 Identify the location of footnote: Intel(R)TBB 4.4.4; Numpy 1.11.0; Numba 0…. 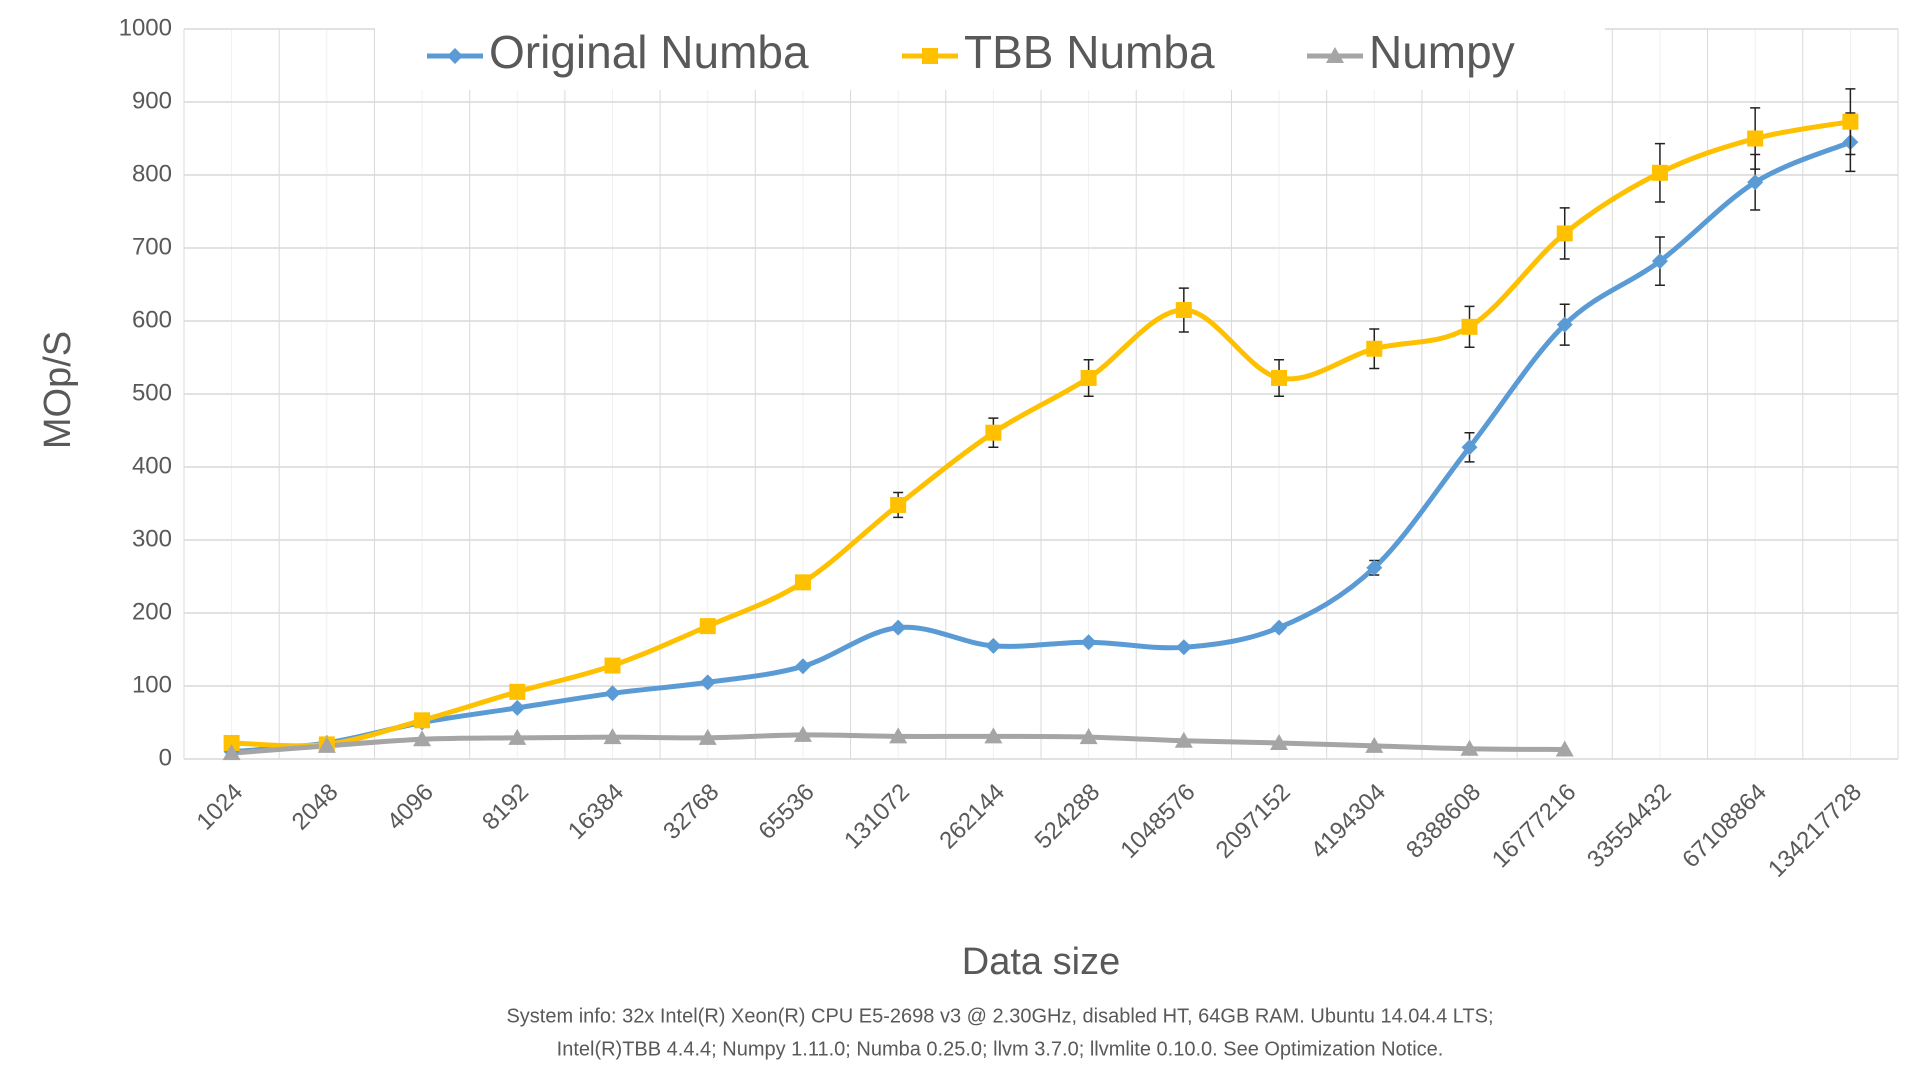
(1000, 1049).